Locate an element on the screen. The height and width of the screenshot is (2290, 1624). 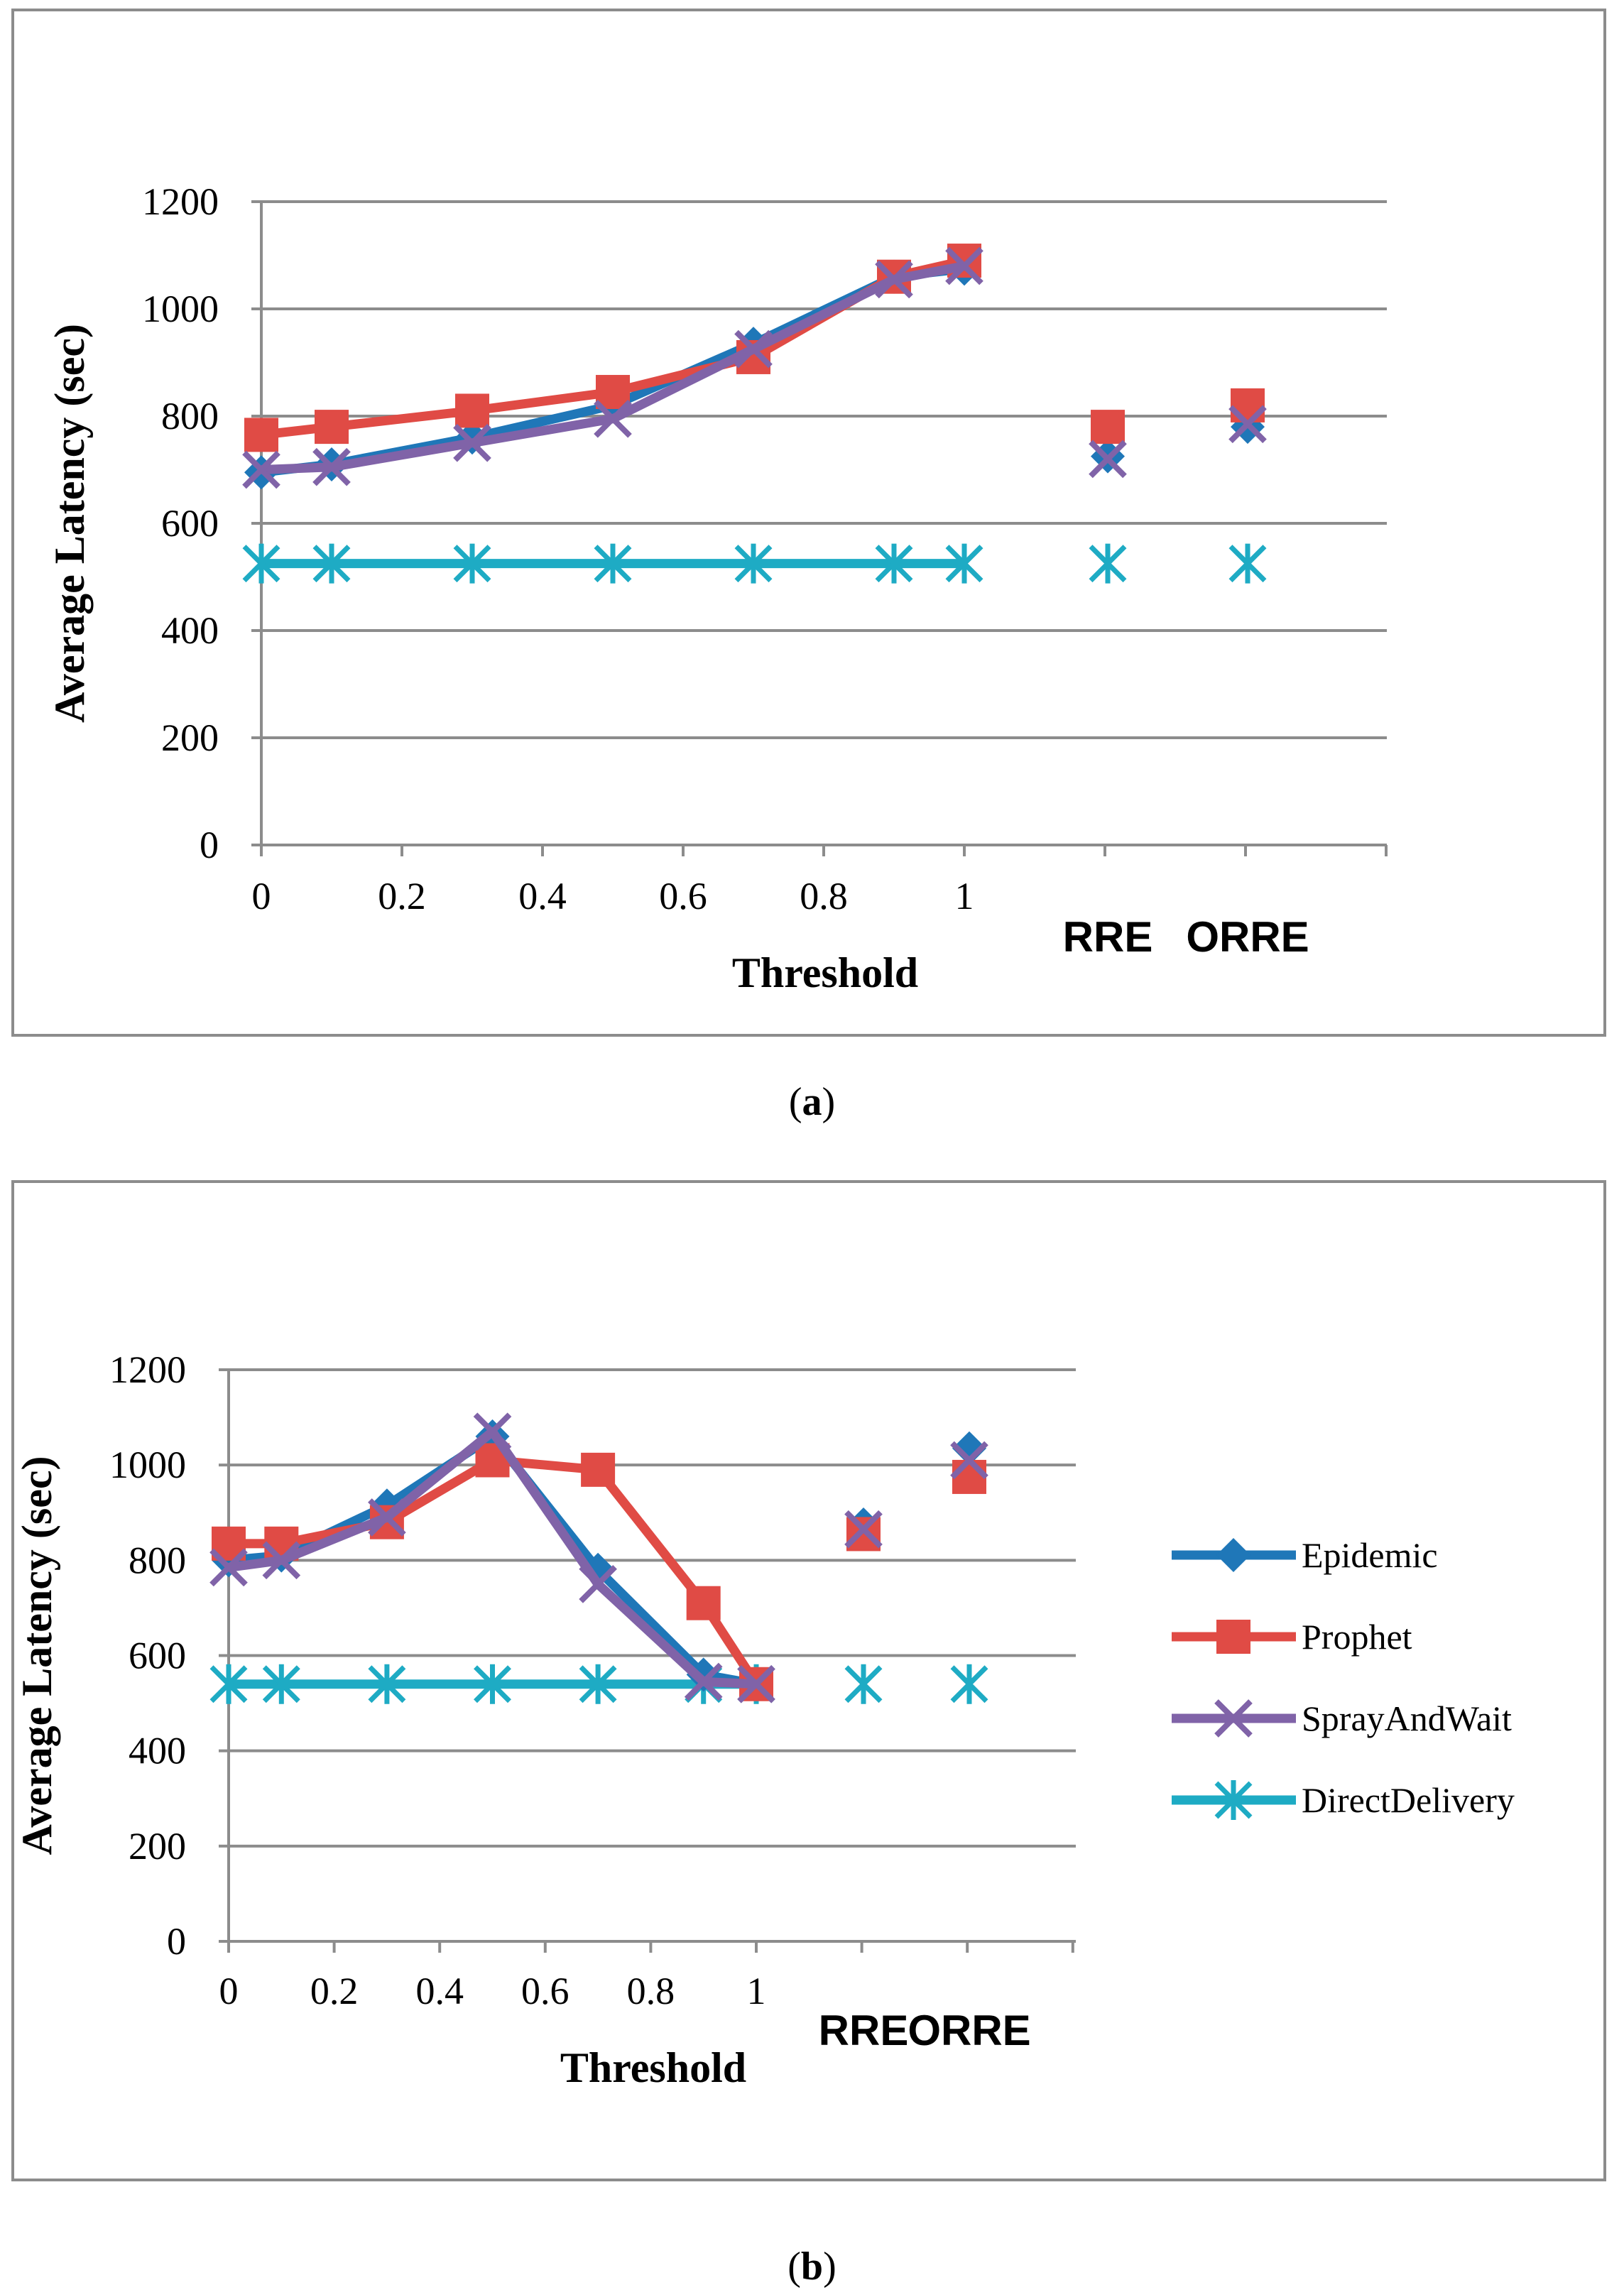
series-directdelivery is located at coordinates (598, 1684).